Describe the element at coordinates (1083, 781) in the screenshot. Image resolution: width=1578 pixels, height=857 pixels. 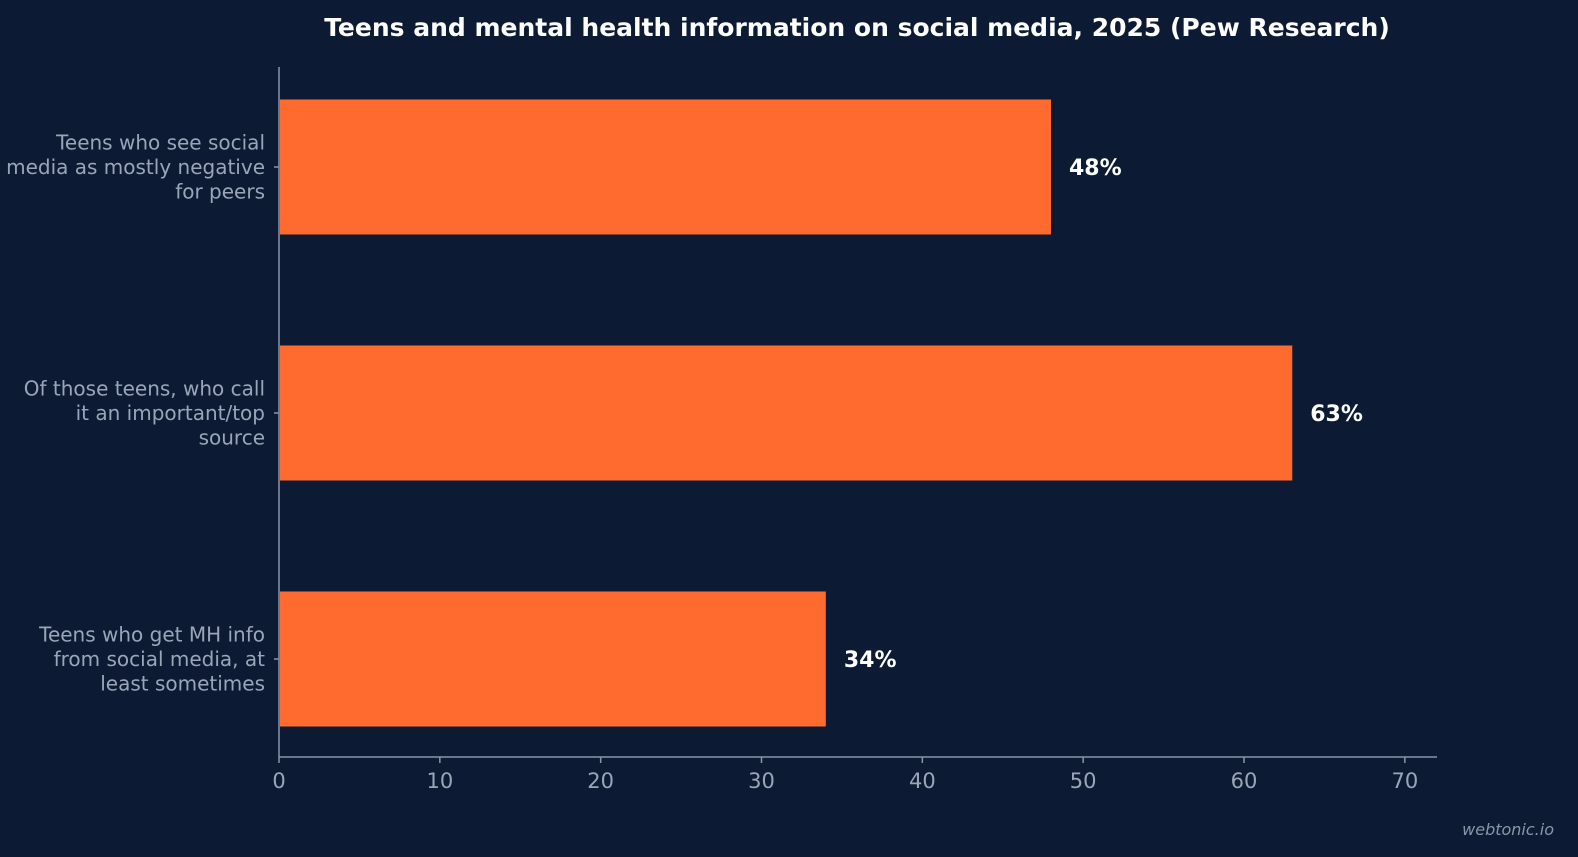
I see `x-tick-label: 50` at that location.